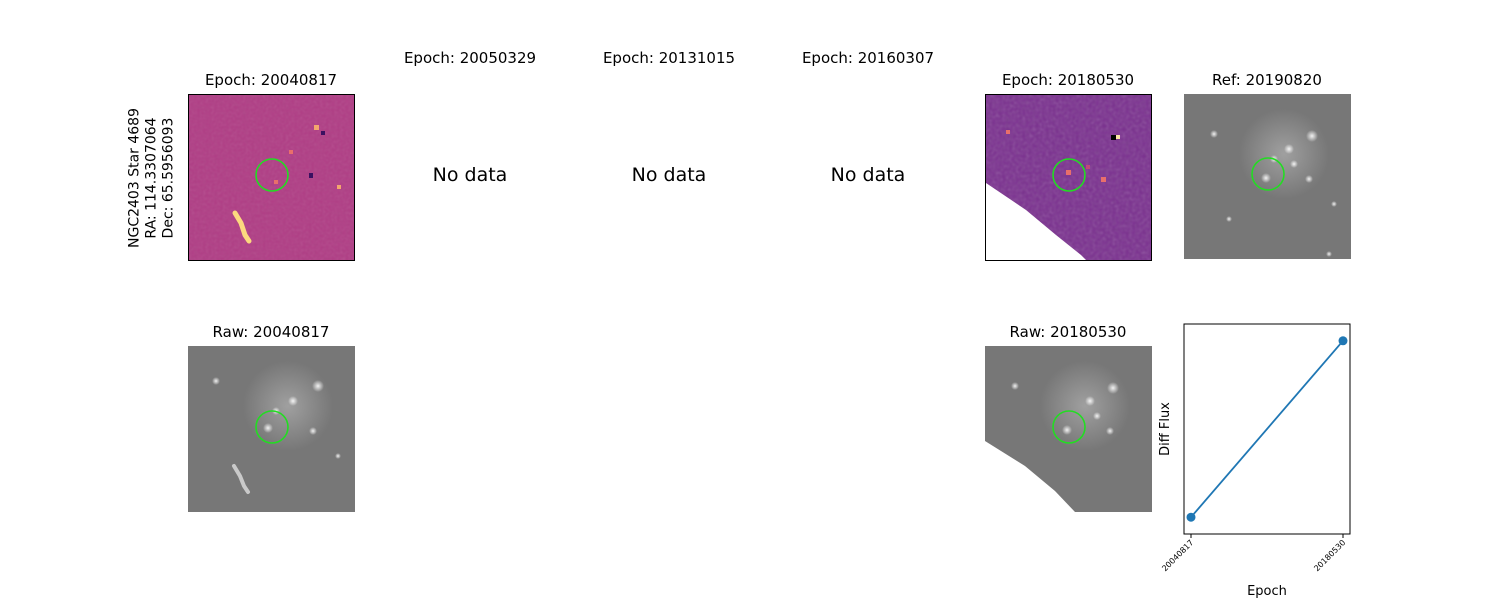 The width and height of the screenshot is (1500, 600). Describe the element at coordinates (1177, 555) in the screenshot. I see `x-tick-label: 20040817` at that location.